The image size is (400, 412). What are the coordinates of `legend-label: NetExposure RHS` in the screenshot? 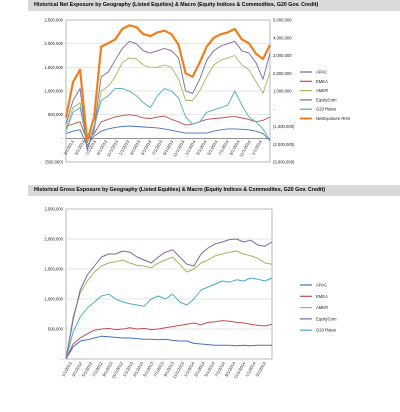 It's located at (333, 118).